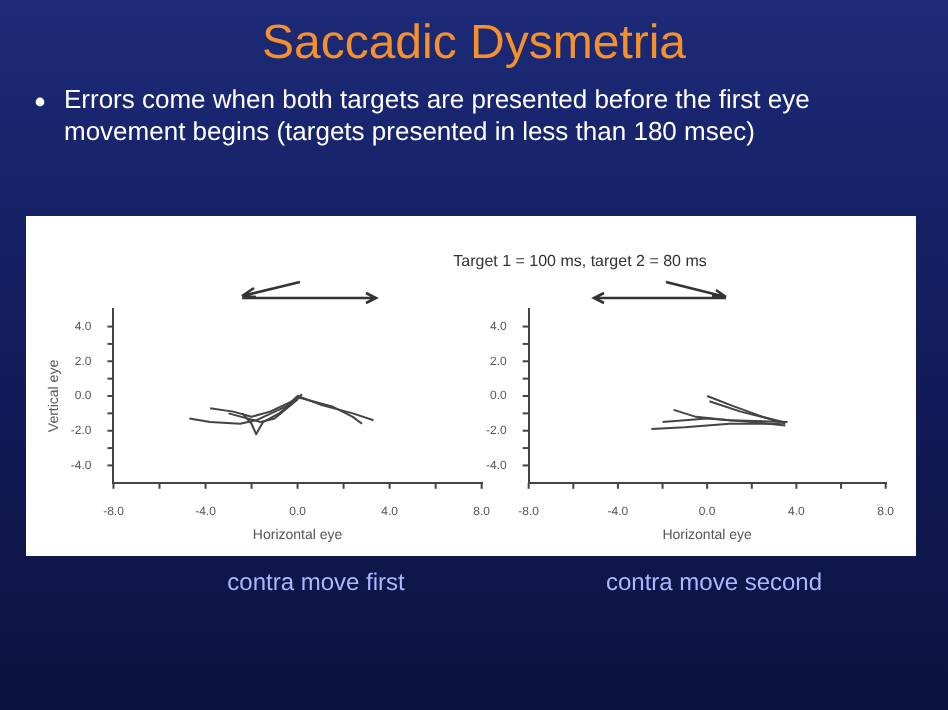  What do you see at coordinates (438, 116) in the screenshot?
I see `chart-subtitle: Errors come when both targets are presented before the first eye movement begins (targets presented in less than 180 msec)` at bounding box center [438, 116].